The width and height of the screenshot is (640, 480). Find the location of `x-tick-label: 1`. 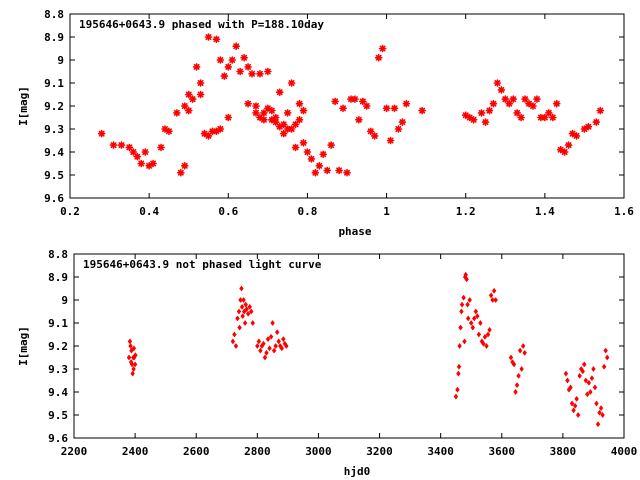

x-tick-label: 1 is located at coordinates (386, 211).